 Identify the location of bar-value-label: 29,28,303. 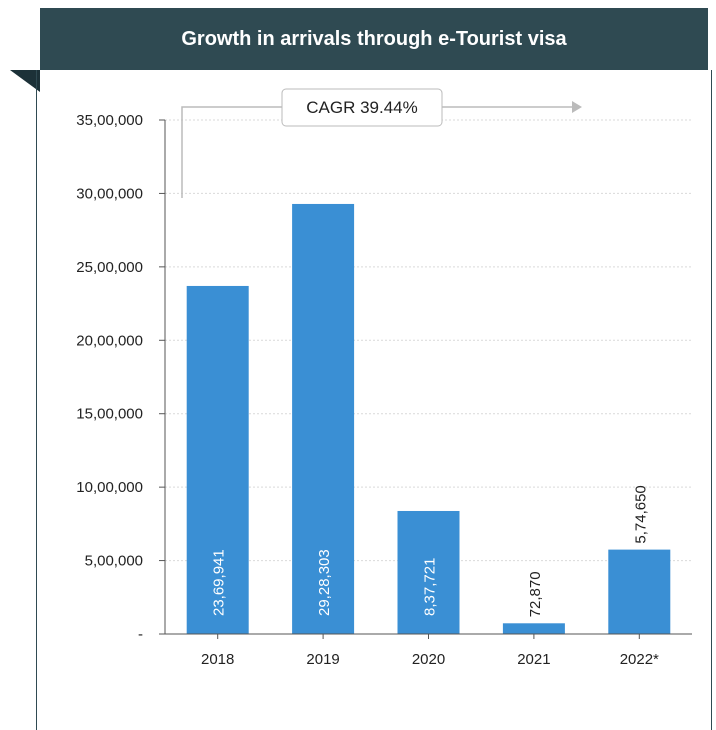
(324, 582).